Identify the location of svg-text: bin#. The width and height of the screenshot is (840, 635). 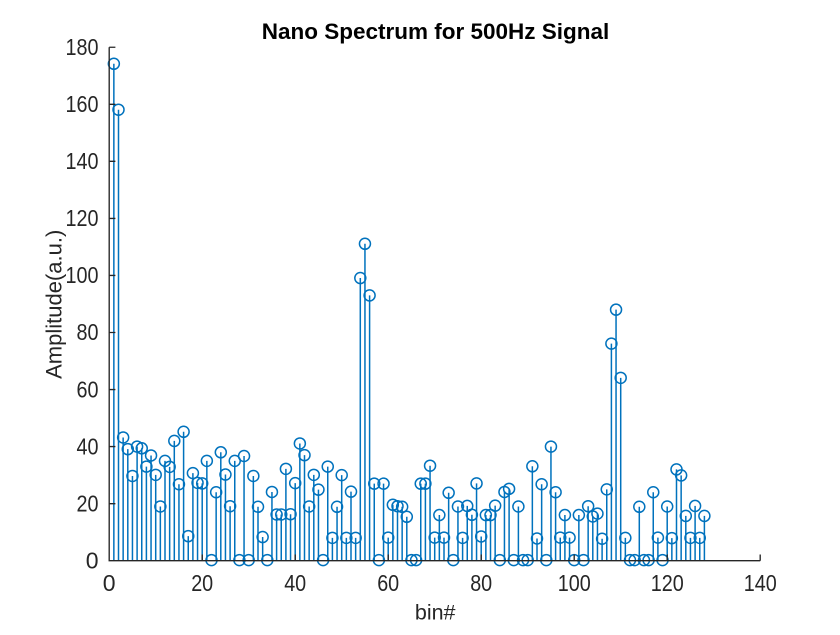
(435, 613).